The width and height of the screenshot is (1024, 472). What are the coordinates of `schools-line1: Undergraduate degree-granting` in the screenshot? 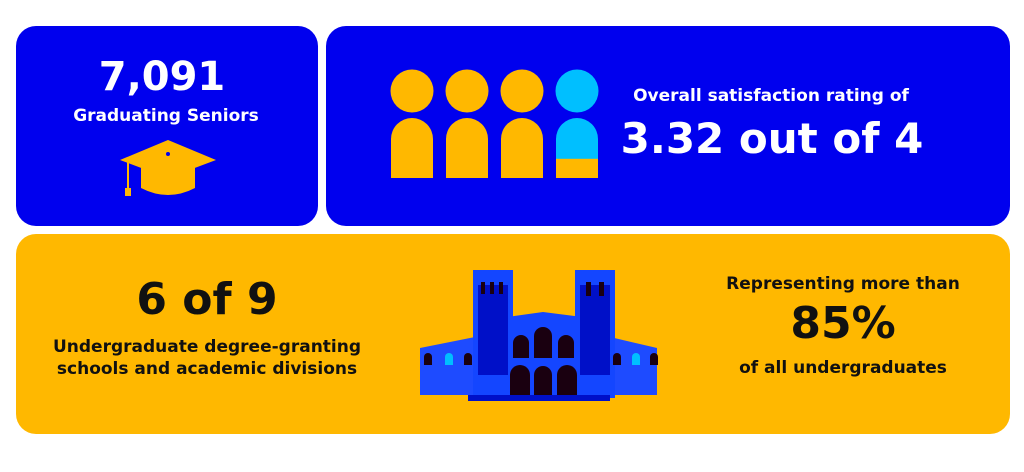 It's located at (207, 347).